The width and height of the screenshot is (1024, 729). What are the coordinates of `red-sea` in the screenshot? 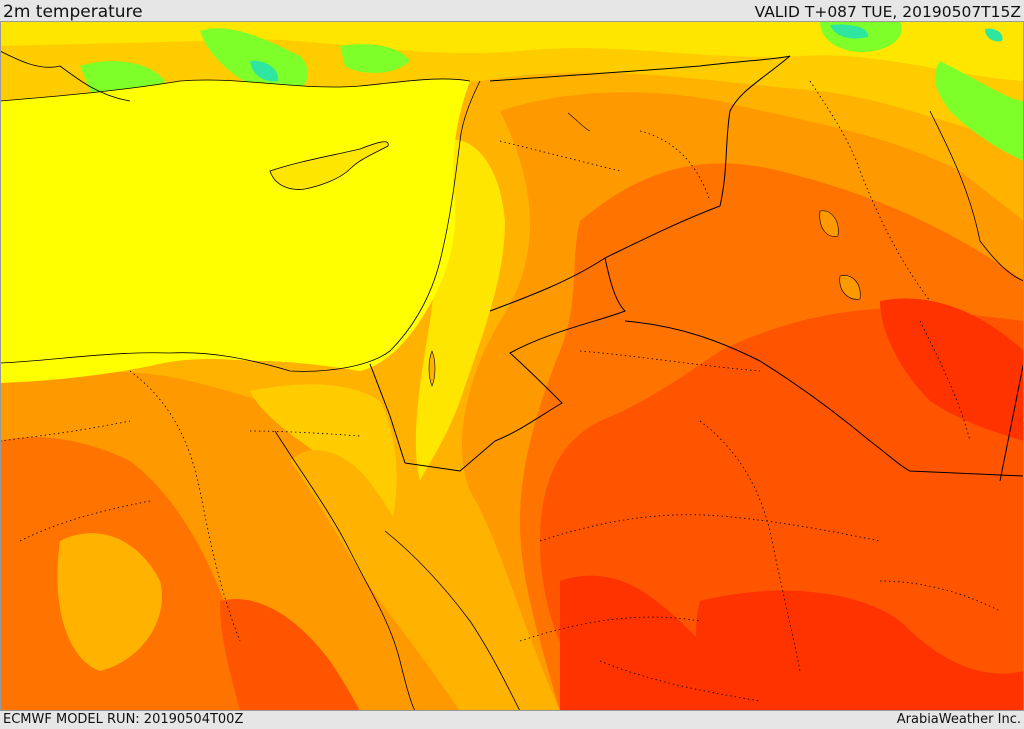 It's located at (405, 580).